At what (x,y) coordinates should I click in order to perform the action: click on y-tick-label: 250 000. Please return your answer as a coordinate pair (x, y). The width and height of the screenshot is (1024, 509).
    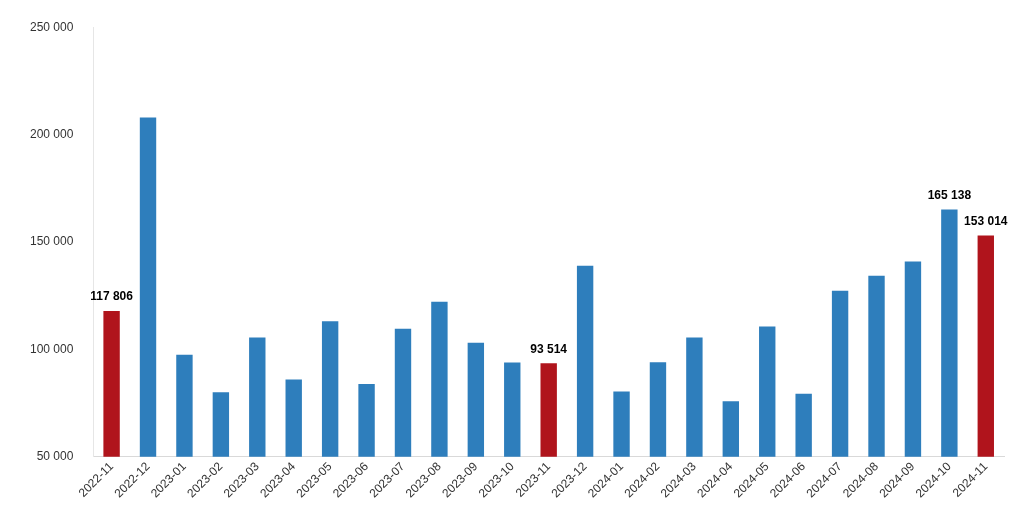
    Looking at the image, I should click on (51, 26).